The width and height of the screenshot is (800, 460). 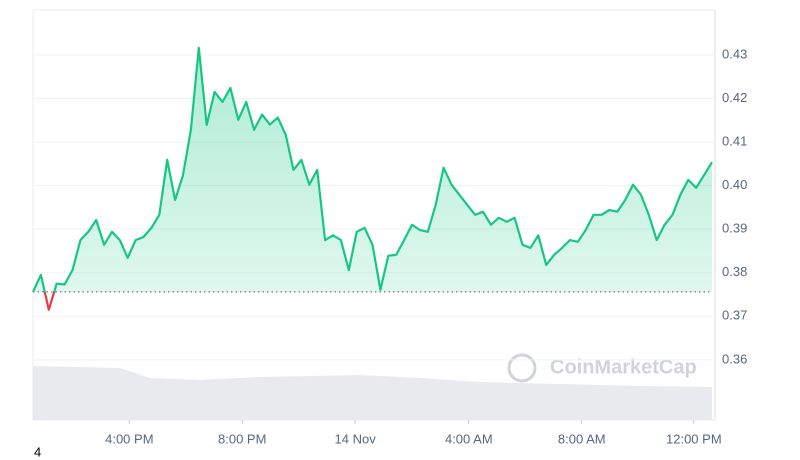 What do you see at coordinates (734, 97) in the screenshot?
I see `y-tick-label: 0.42` at bounding box center [734, 97].